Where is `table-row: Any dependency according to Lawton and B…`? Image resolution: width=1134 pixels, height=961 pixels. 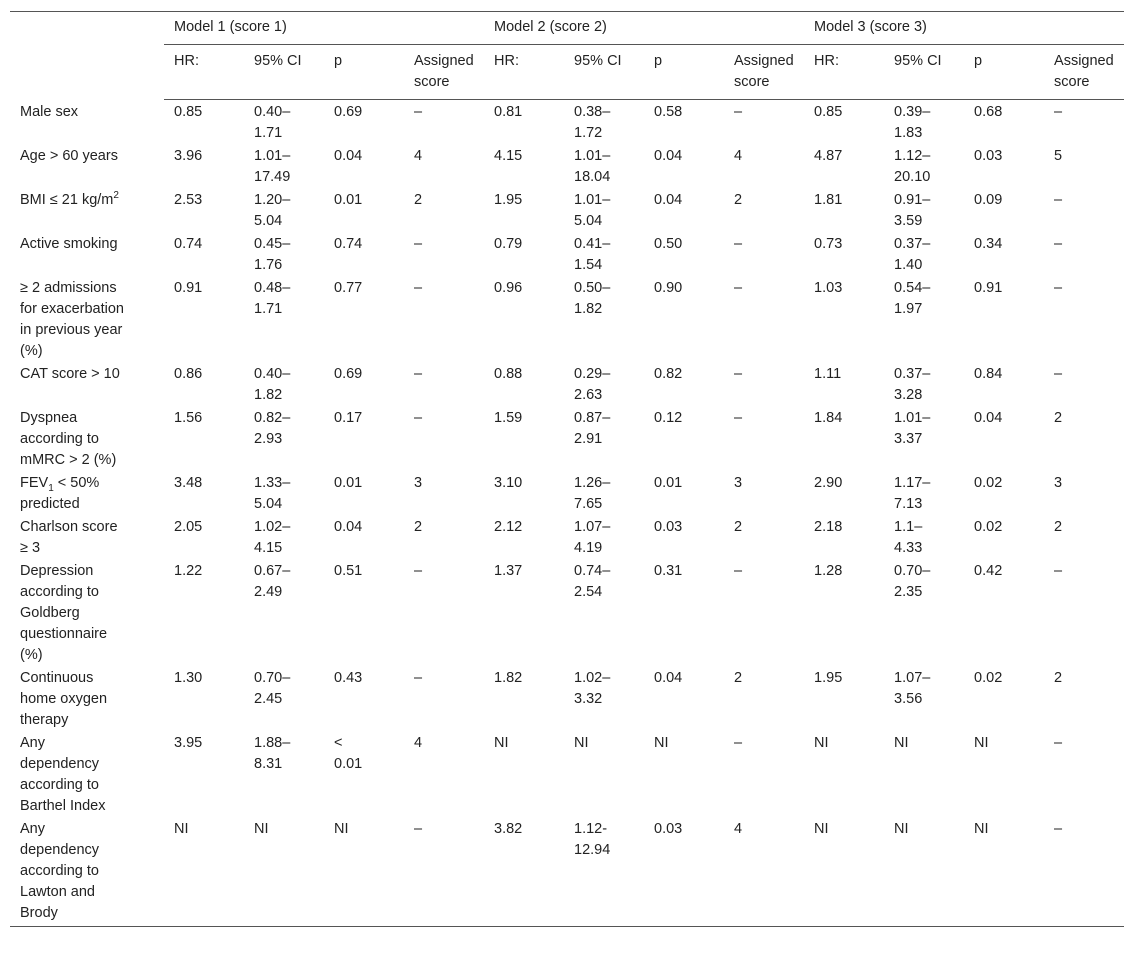 table-row: Any dependency according to Lawton and B… is located at coordinates (567, 872).